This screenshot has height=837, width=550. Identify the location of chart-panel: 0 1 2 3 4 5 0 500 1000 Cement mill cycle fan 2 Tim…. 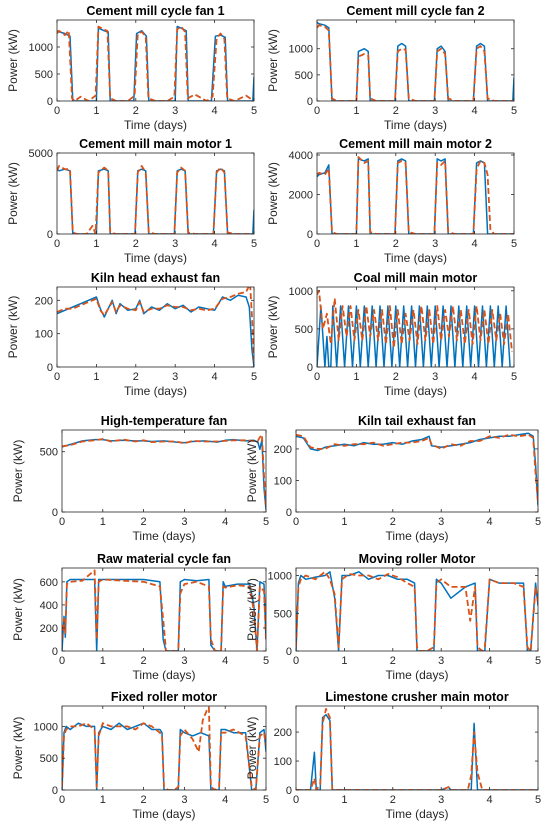
(391, 68).